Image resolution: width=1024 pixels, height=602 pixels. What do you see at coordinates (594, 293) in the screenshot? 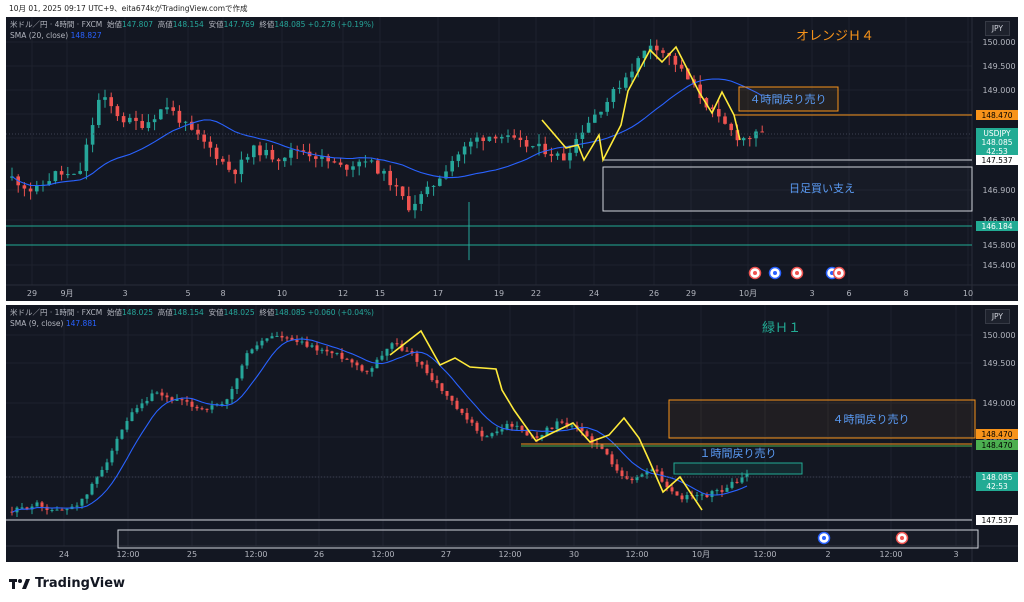
I see `h4-time-tick: 24` at bounding box center [594, 293].